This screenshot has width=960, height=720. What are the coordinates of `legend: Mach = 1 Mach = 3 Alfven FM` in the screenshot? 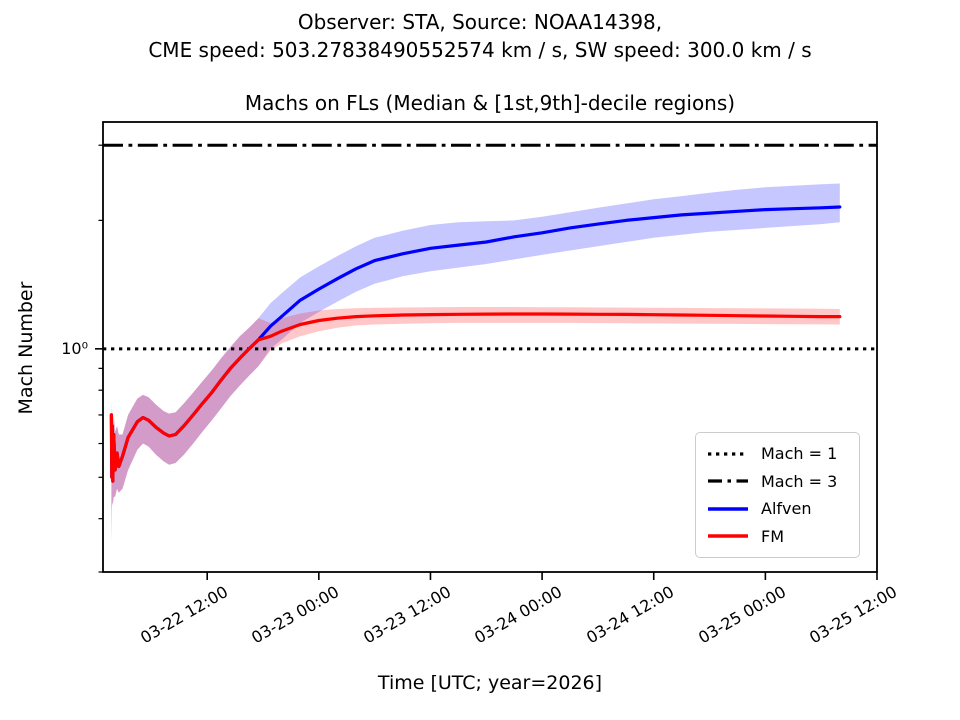 It's located at (777, 495).